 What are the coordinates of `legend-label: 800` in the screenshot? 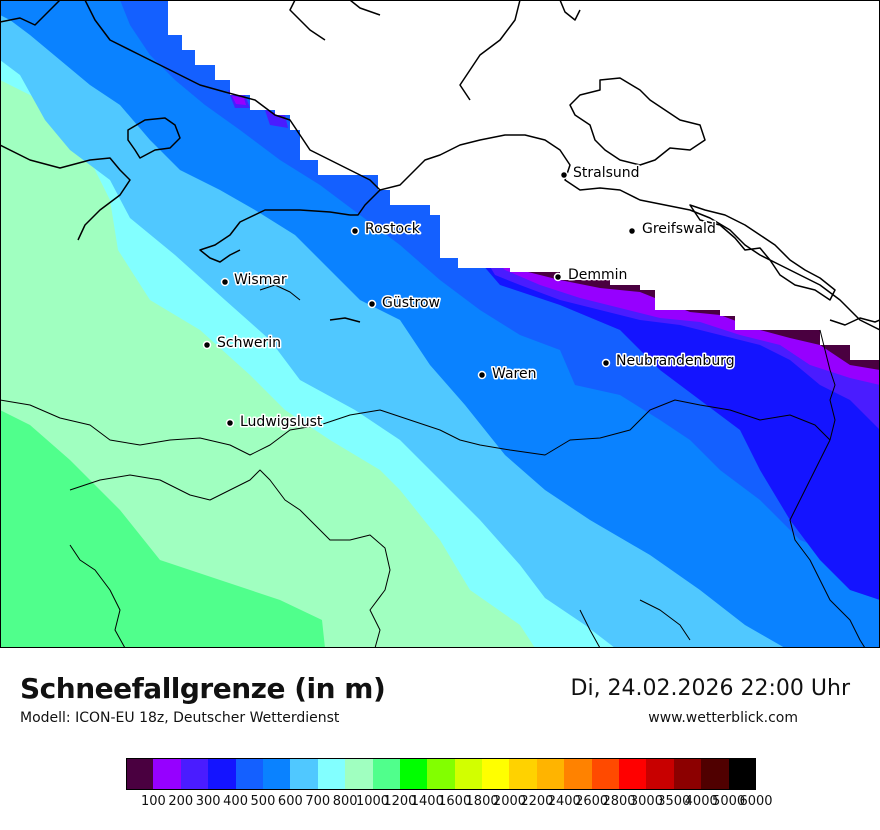 It's located at (345, 801).